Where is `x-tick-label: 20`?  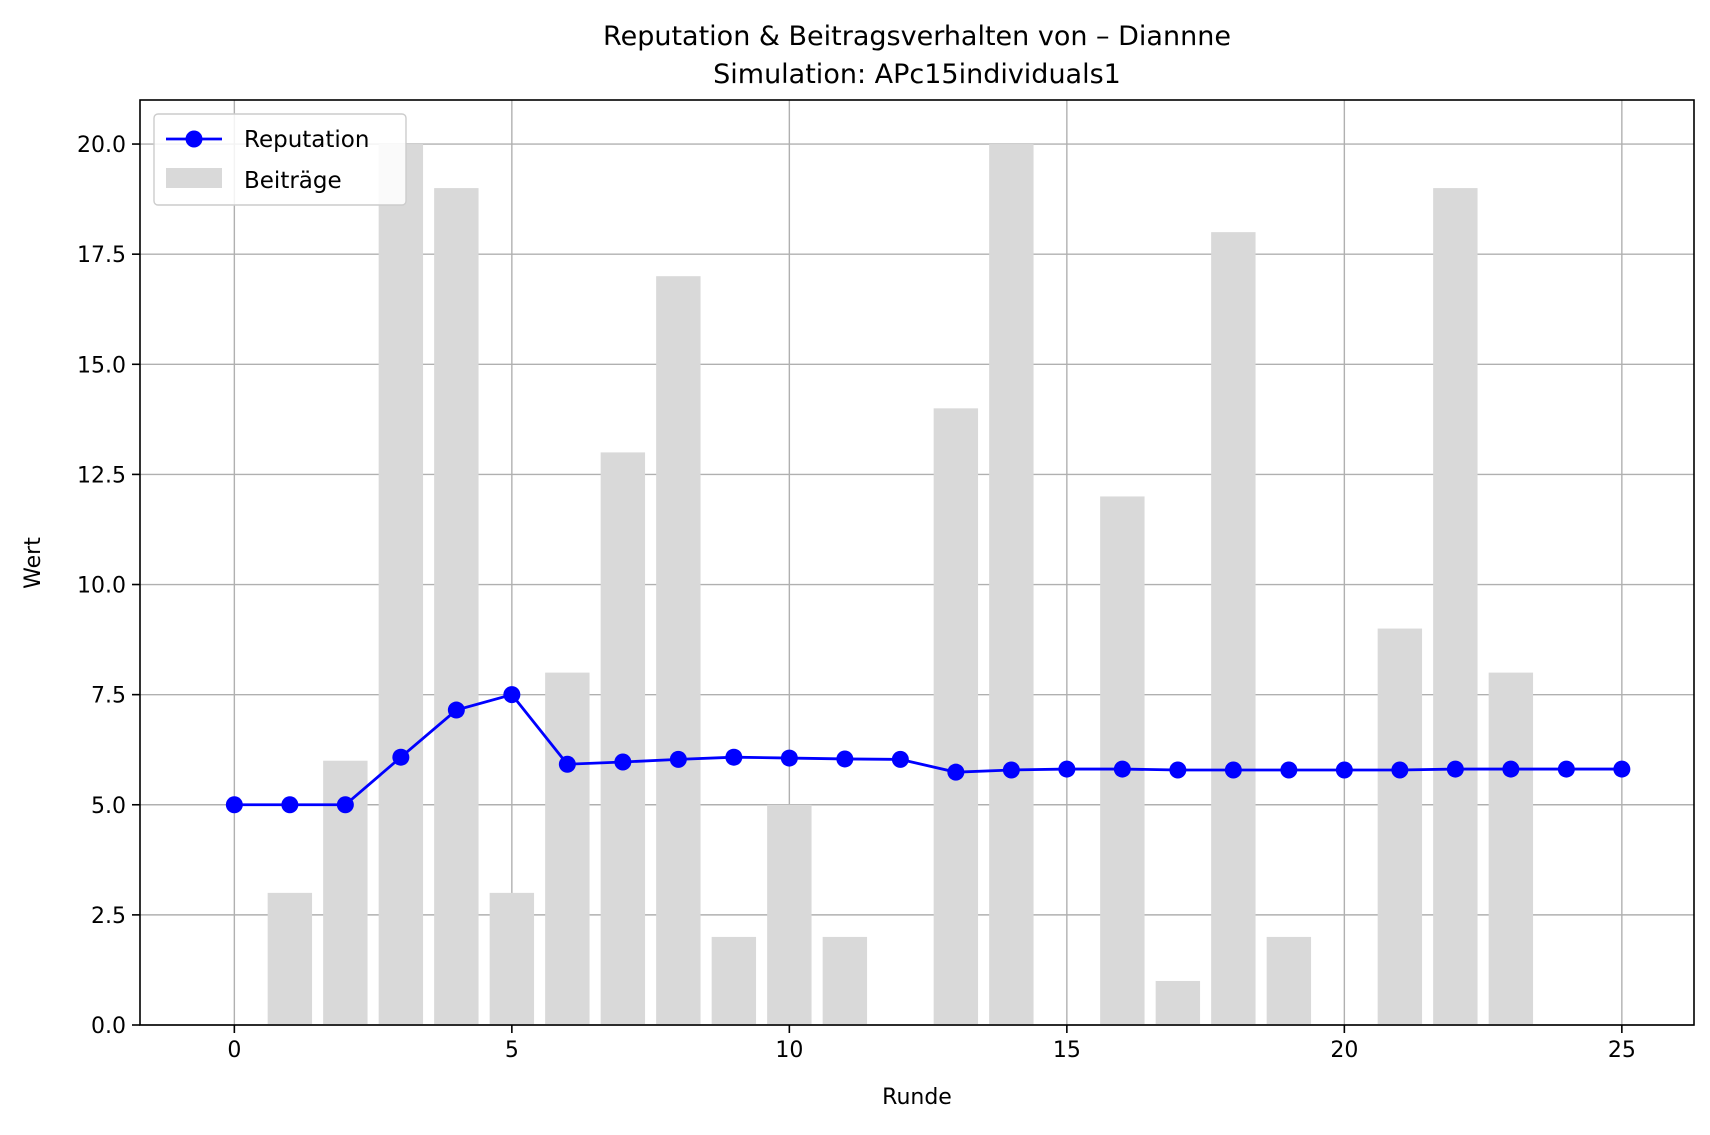 x-tick-label: 20 is located at coordinates (1344, 1050).